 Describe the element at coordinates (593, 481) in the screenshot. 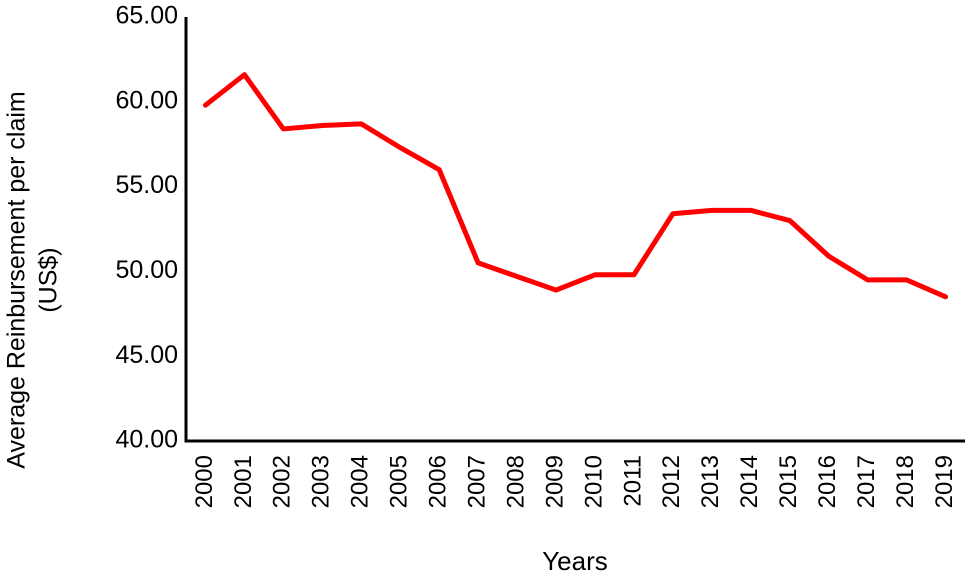

I see `x-tick-label: 2010` at that location.